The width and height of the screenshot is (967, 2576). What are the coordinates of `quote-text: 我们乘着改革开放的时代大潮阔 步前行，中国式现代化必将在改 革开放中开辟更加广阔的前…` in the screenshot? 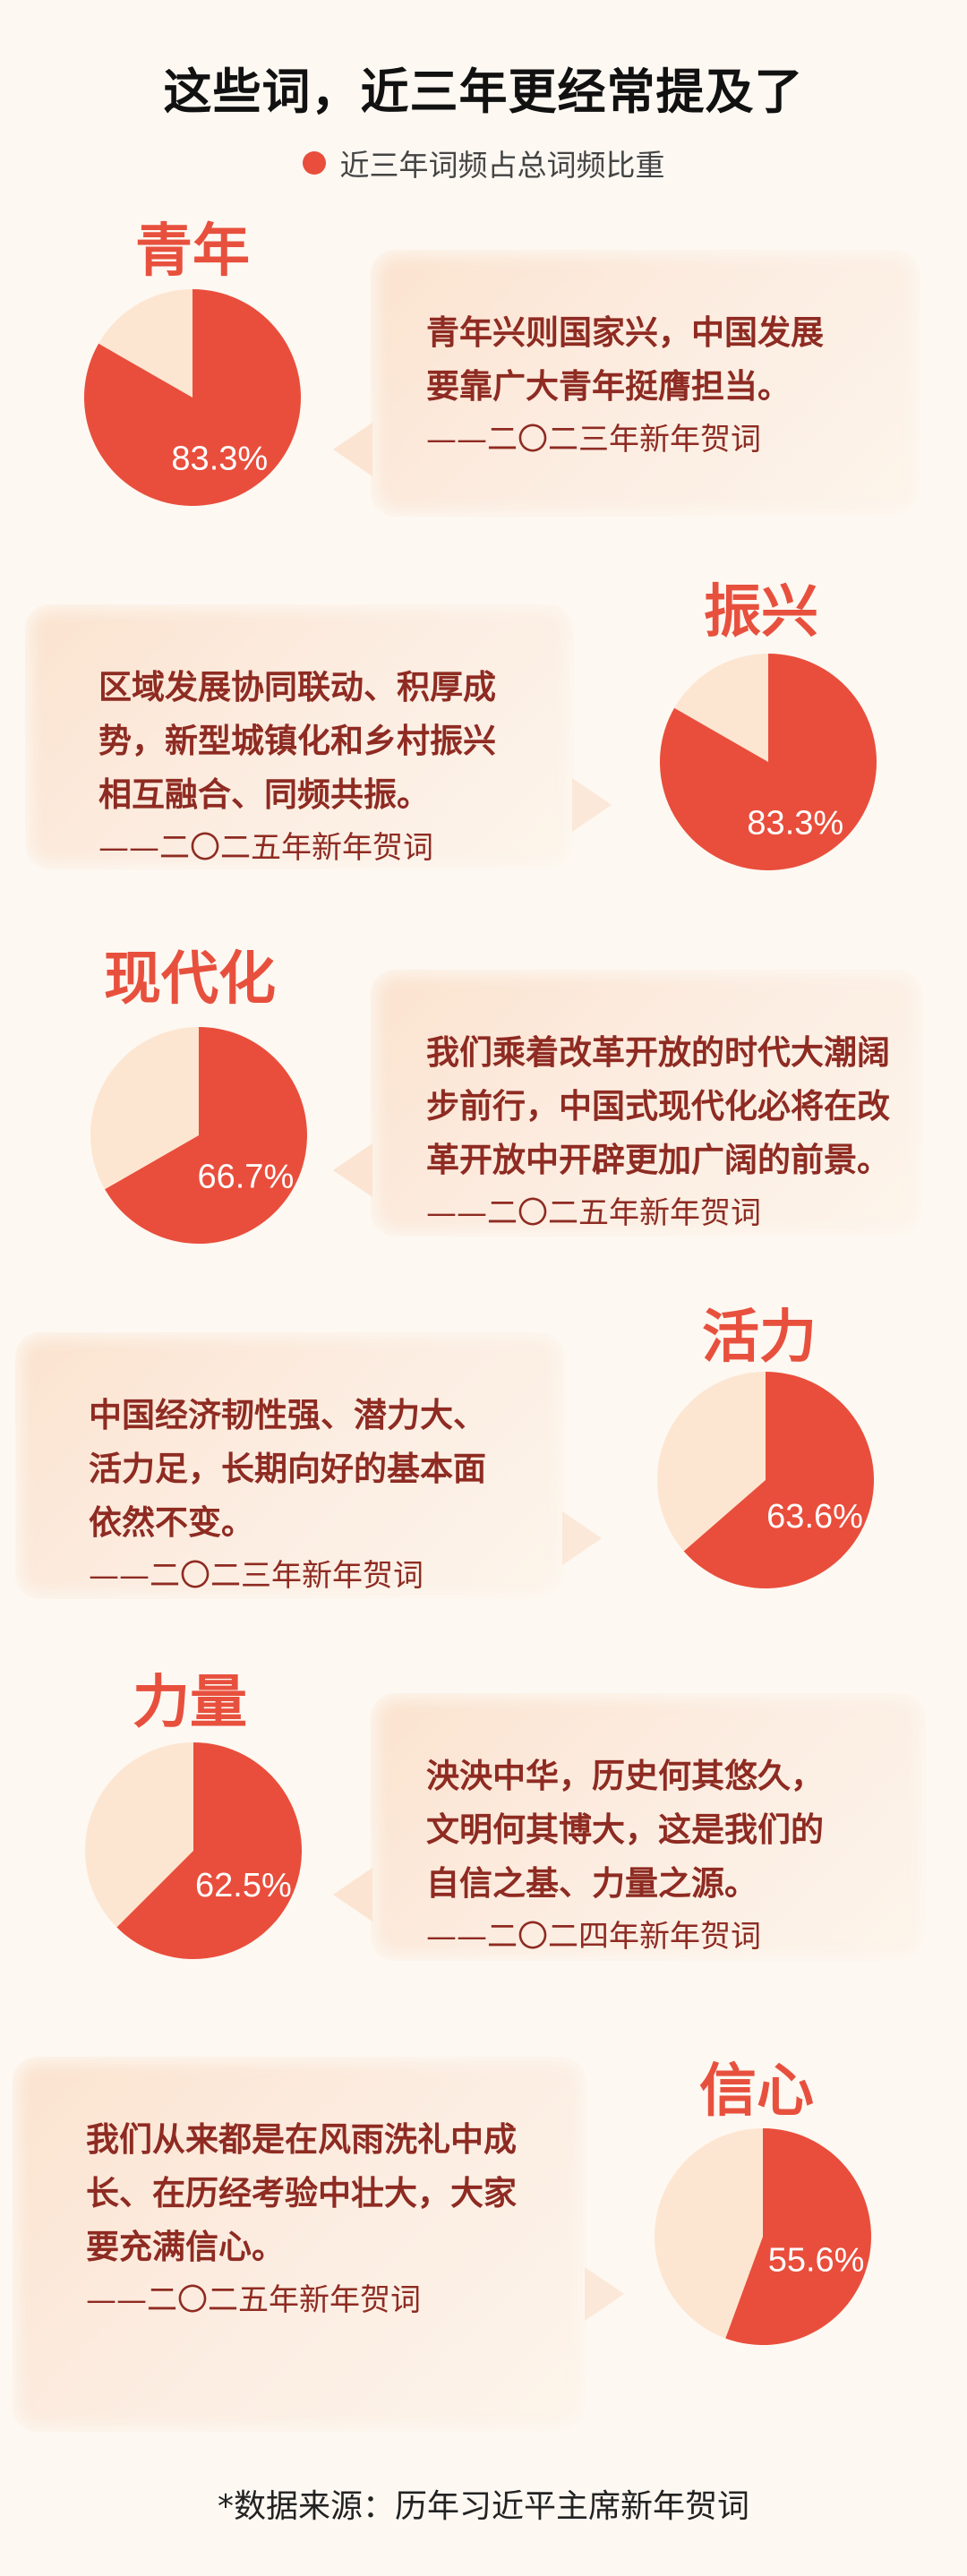 It's located at (658, 1132).